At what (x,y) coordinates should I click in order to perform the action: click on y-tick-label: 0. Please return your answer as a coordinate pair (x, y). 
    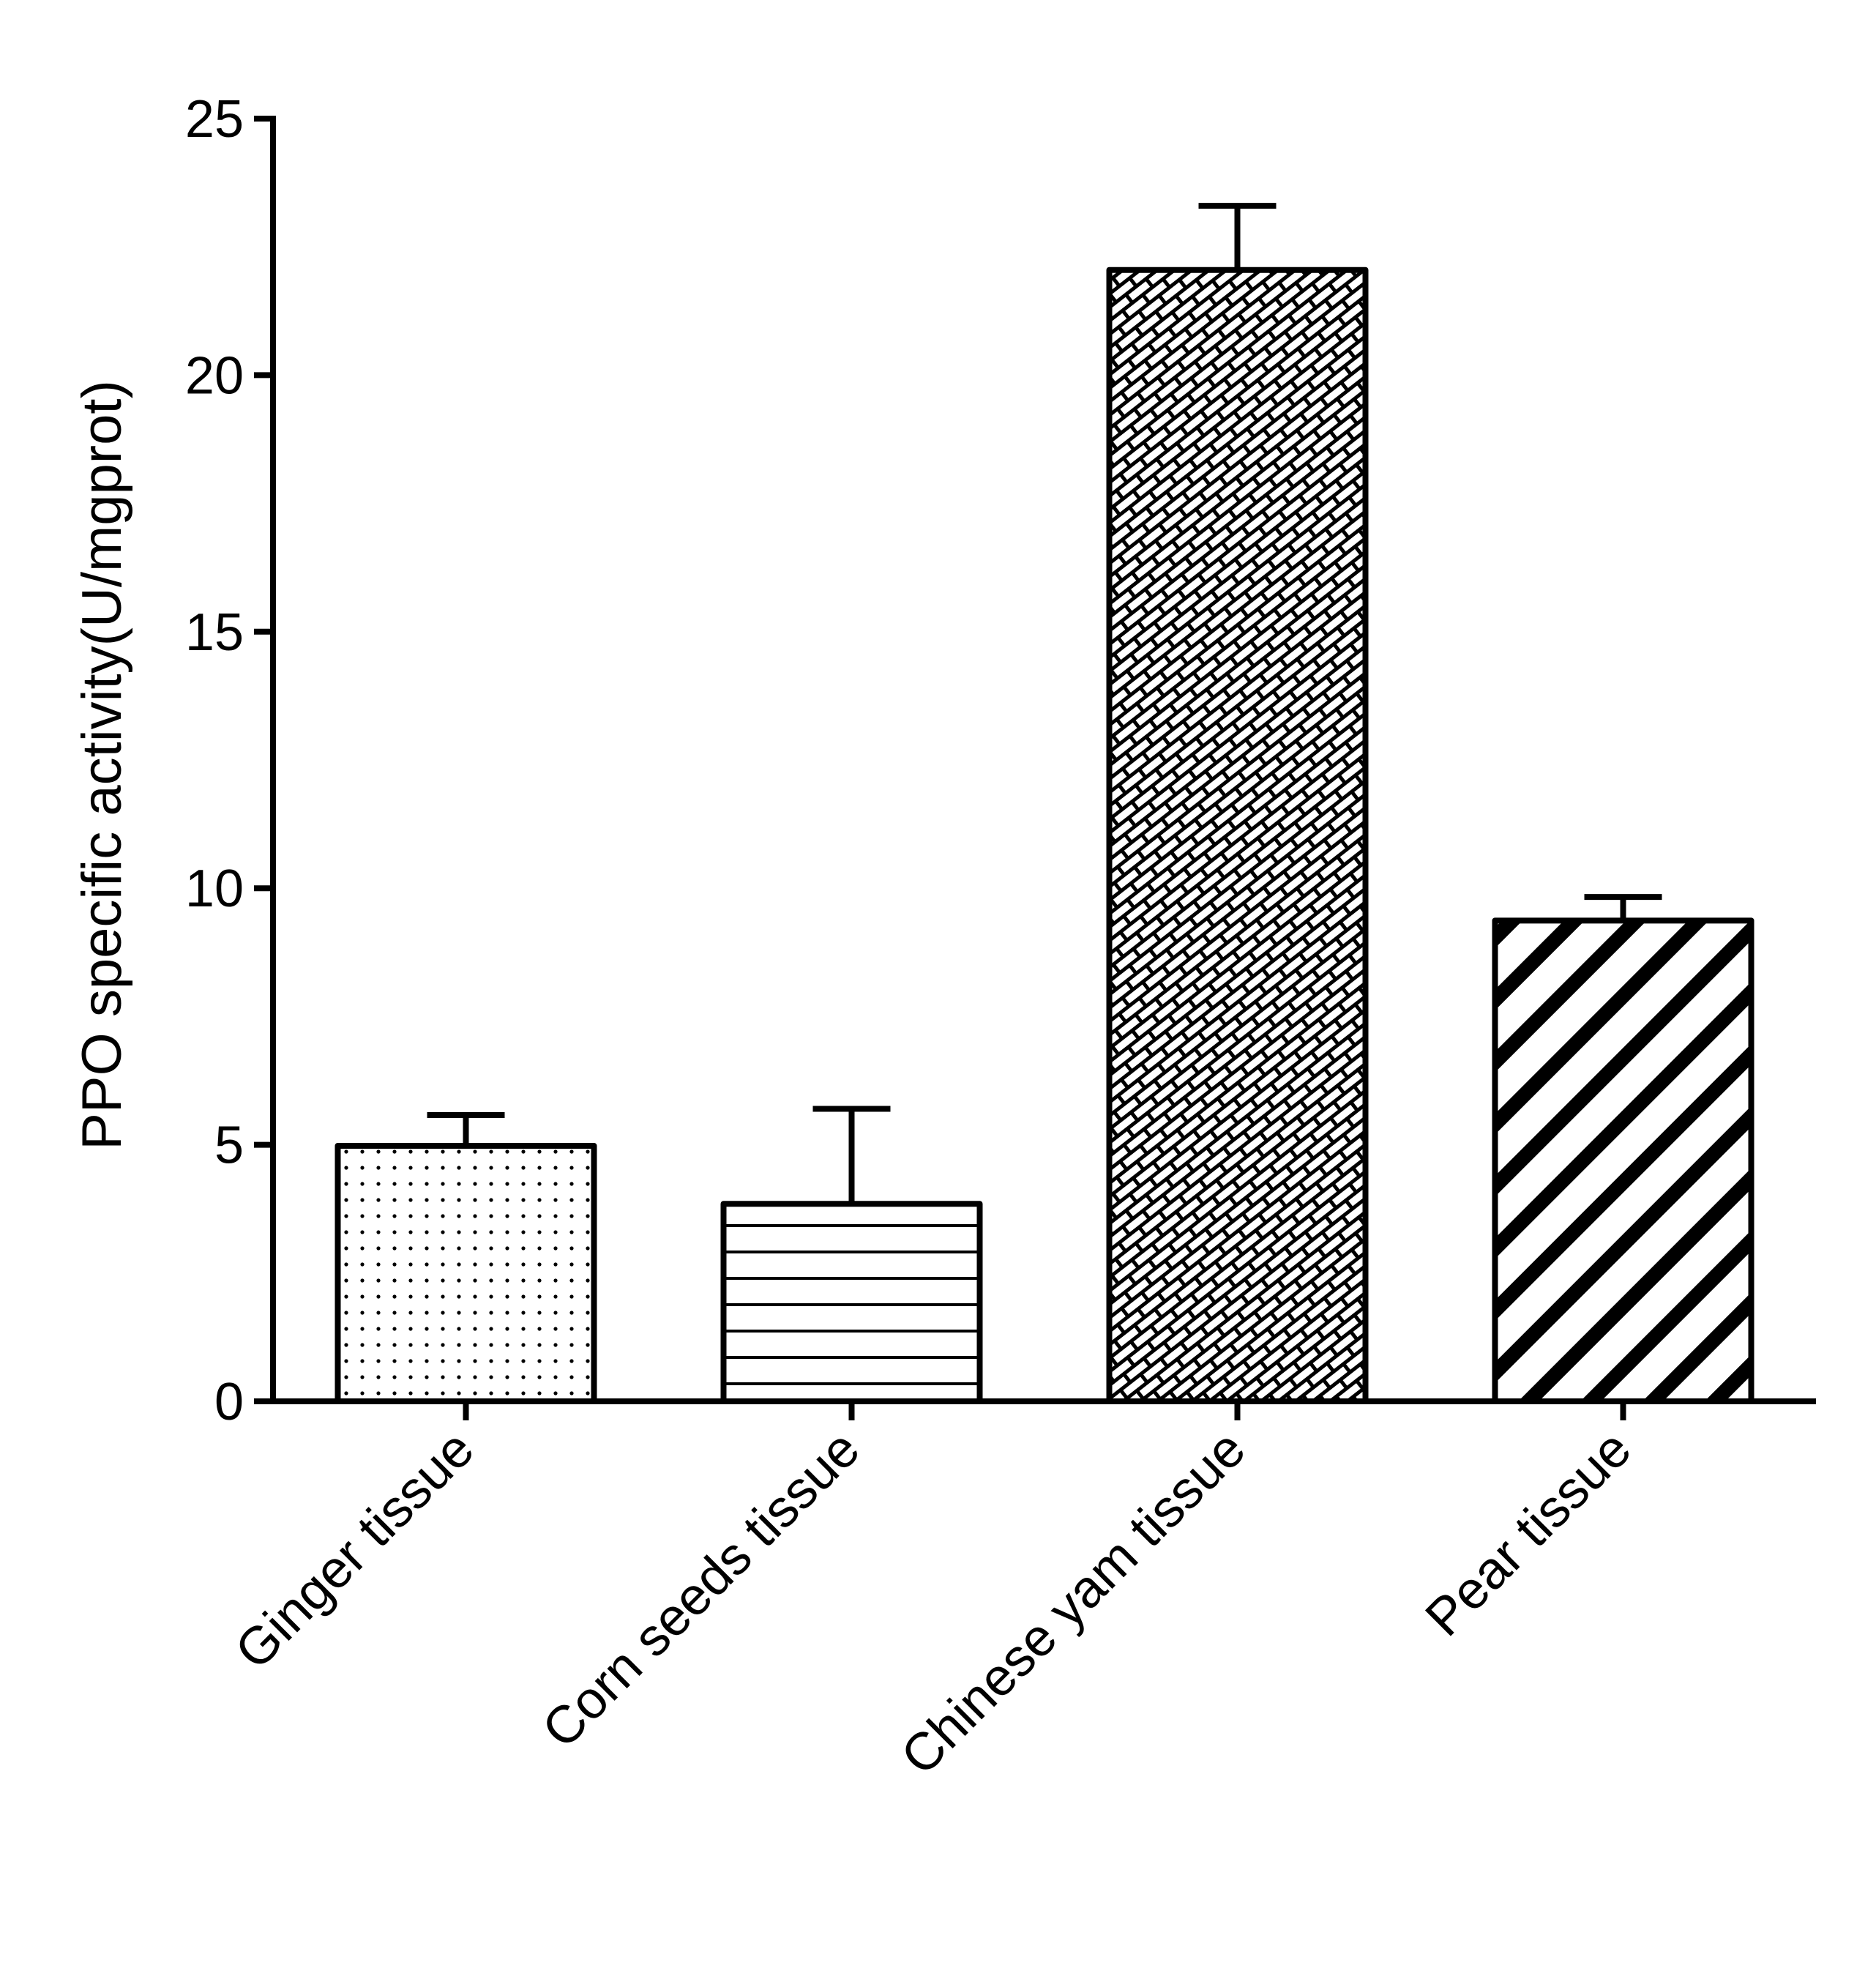
    Looking at the image, I should click on (229, 1402).